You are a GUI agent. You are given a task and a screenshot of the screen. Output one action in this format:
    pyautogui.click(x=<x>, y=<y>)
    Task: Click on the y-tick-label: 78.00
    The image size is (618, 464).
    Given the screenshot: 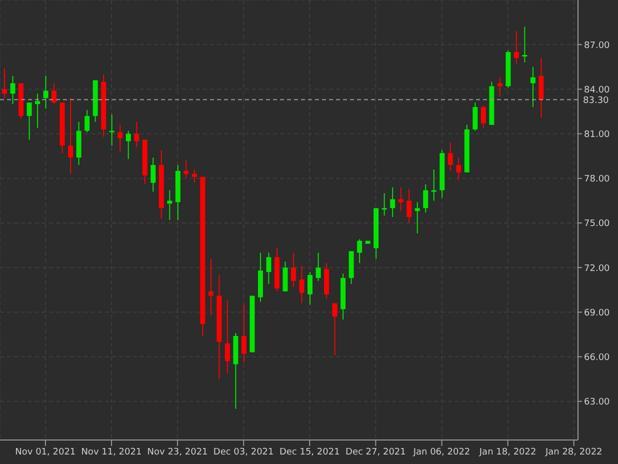 What is the action you would take?
    pyautogui.click(x=597, y=179)
    